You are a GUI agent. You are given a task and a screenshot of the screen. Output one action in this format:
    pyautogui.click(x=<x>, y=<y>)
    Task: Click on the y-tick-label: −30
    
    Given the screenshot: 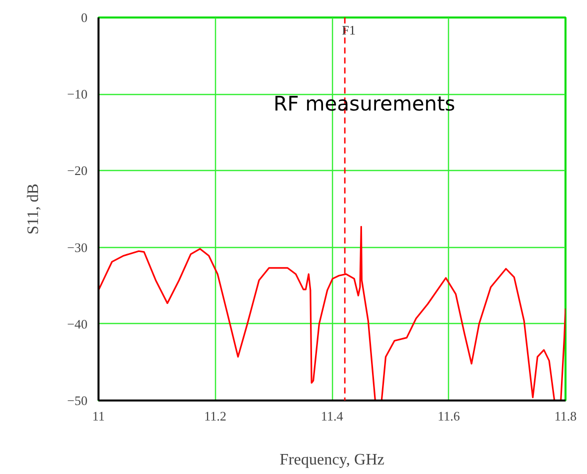 What is the action you would take?
    pyautogui.click(x=77, y=247)
    